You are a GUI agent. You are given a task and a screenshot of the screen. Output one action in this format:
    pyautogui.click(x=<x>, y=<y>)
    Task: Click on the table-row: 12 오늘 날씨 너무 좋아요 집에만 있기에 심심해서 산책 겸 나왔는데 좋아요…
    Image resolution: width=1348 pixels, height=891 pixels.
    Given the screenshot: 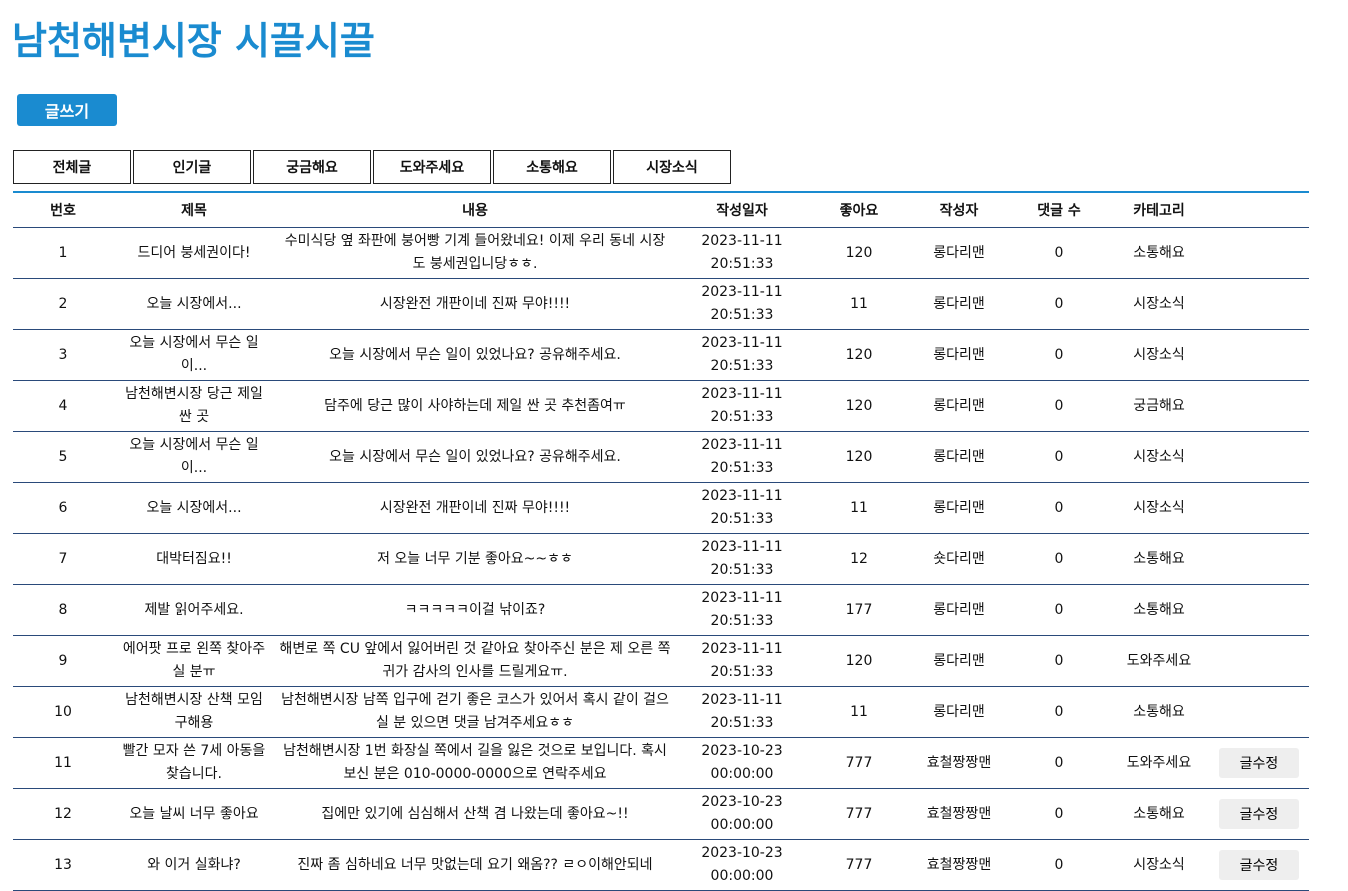 What is the action you would take?
    pyautogui.click(x=661, y=814)
    